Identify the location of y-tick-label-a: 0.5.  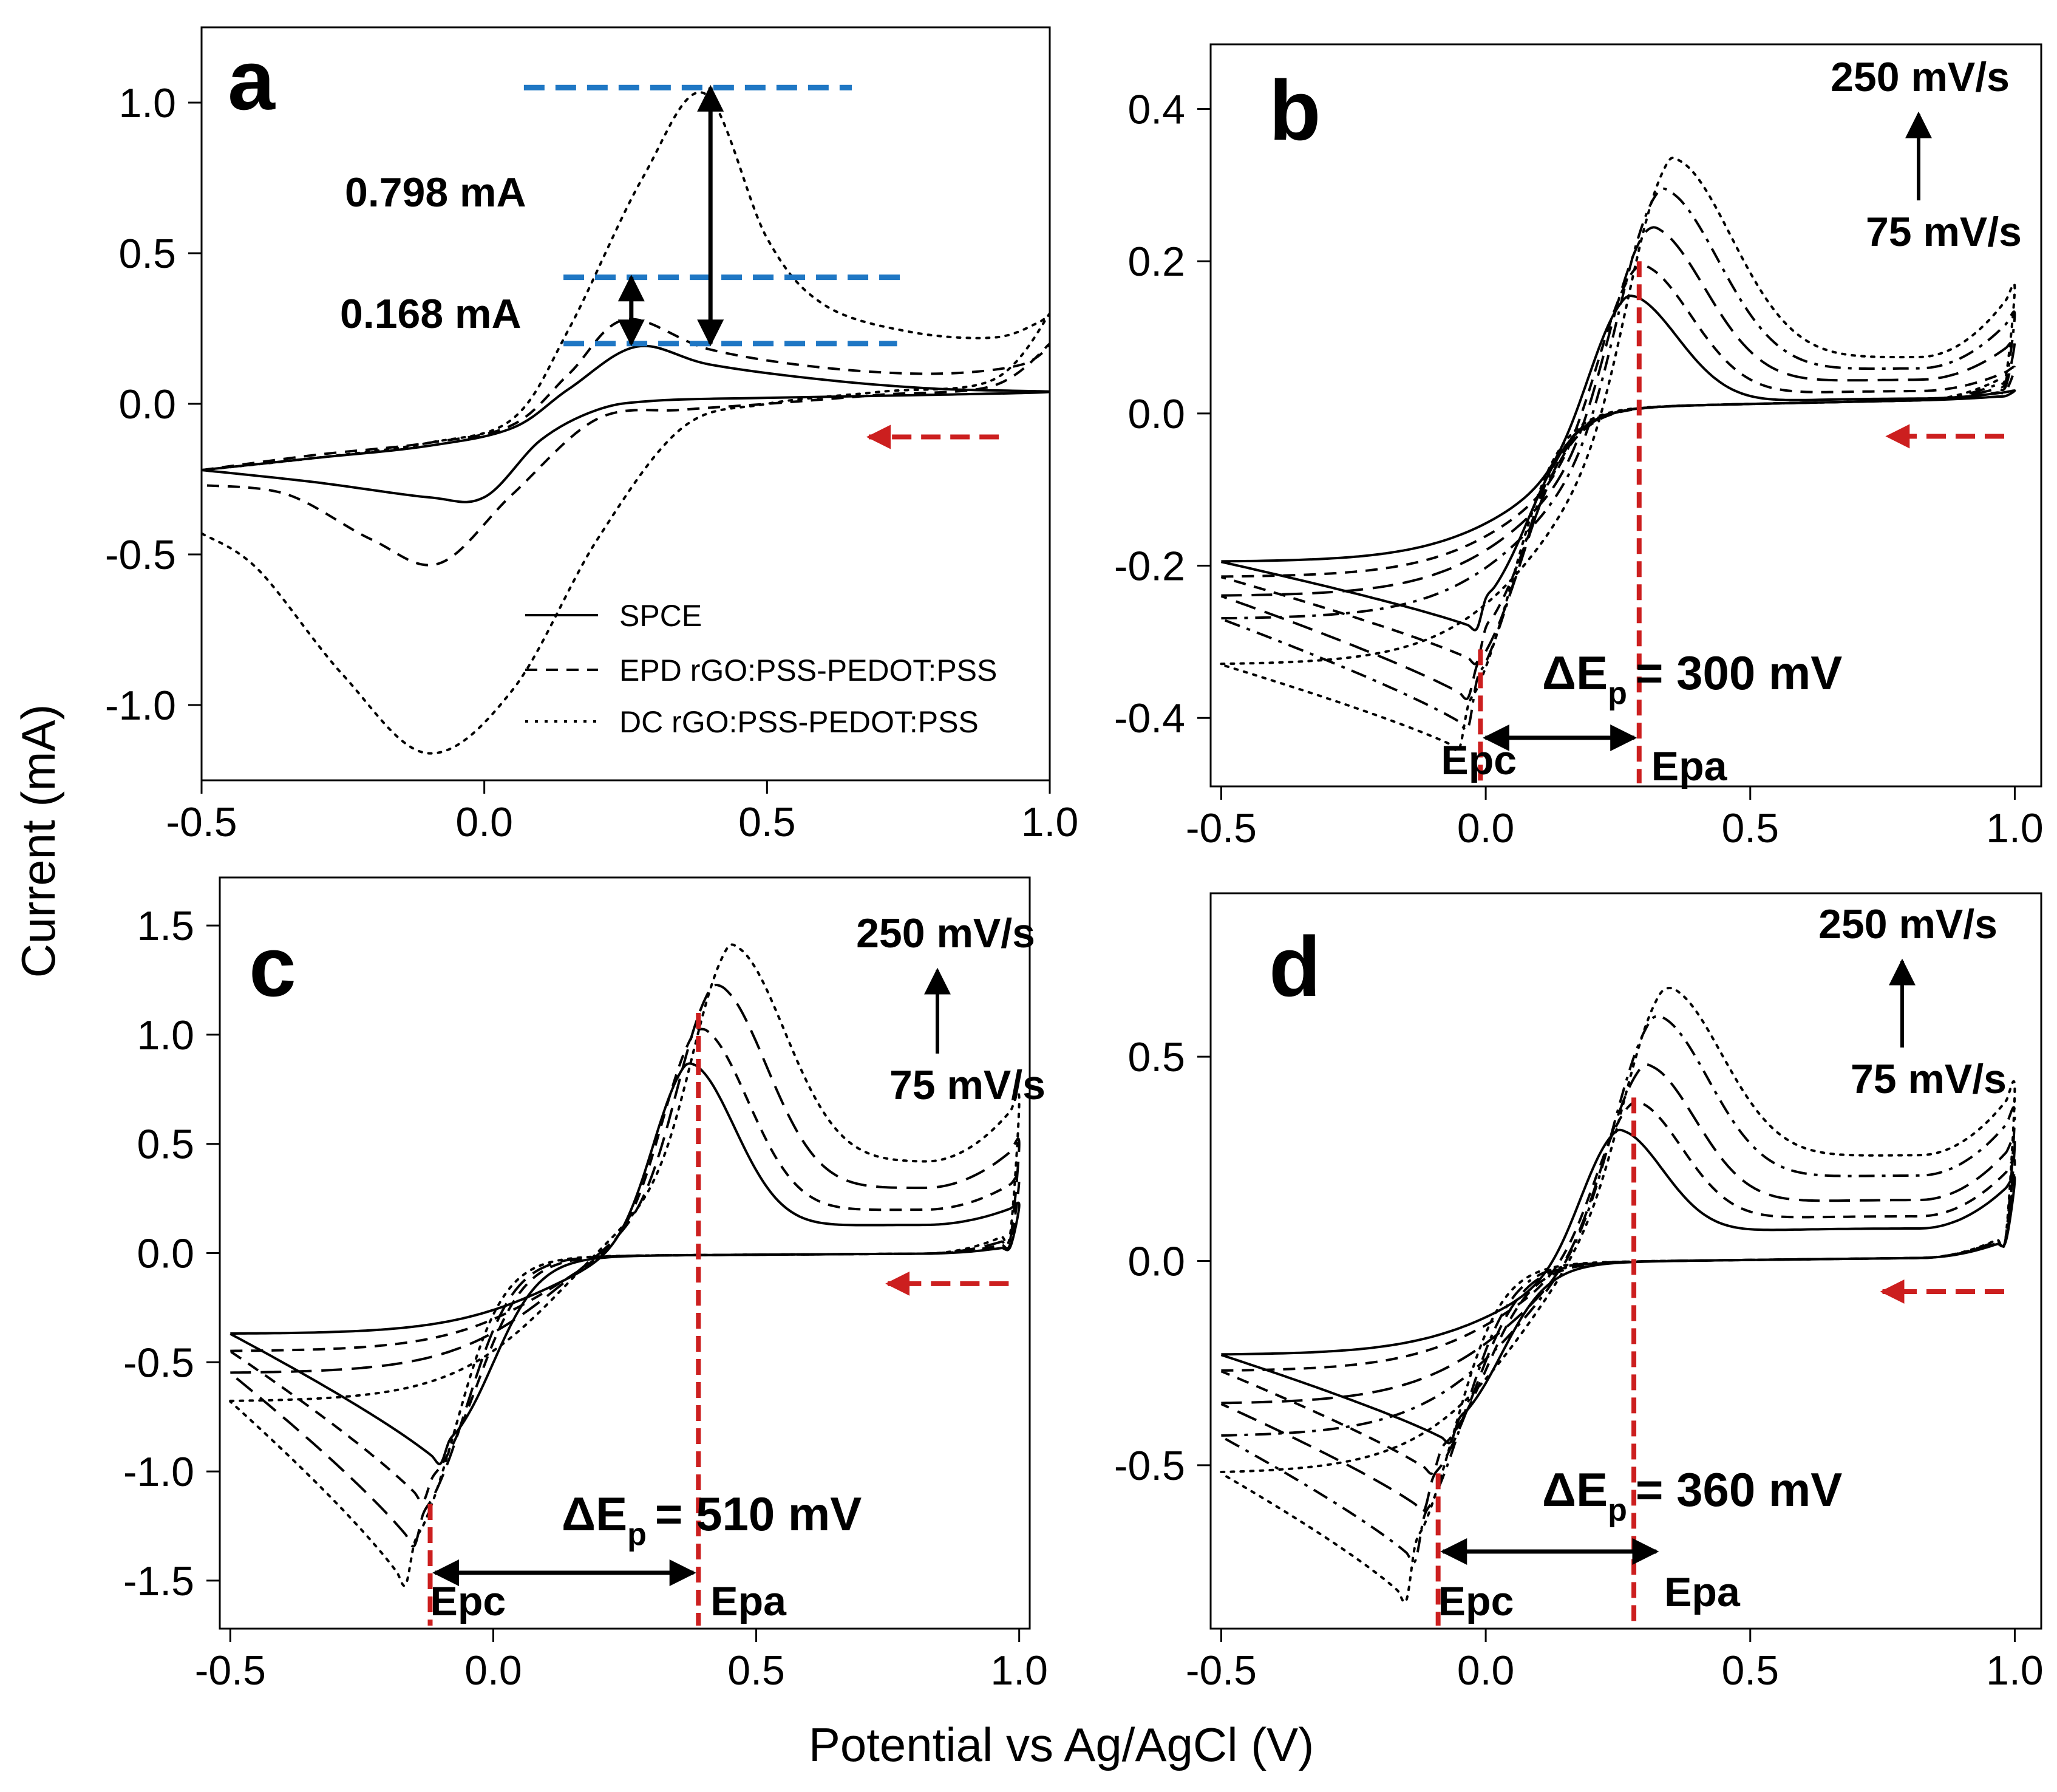
(147, 254).